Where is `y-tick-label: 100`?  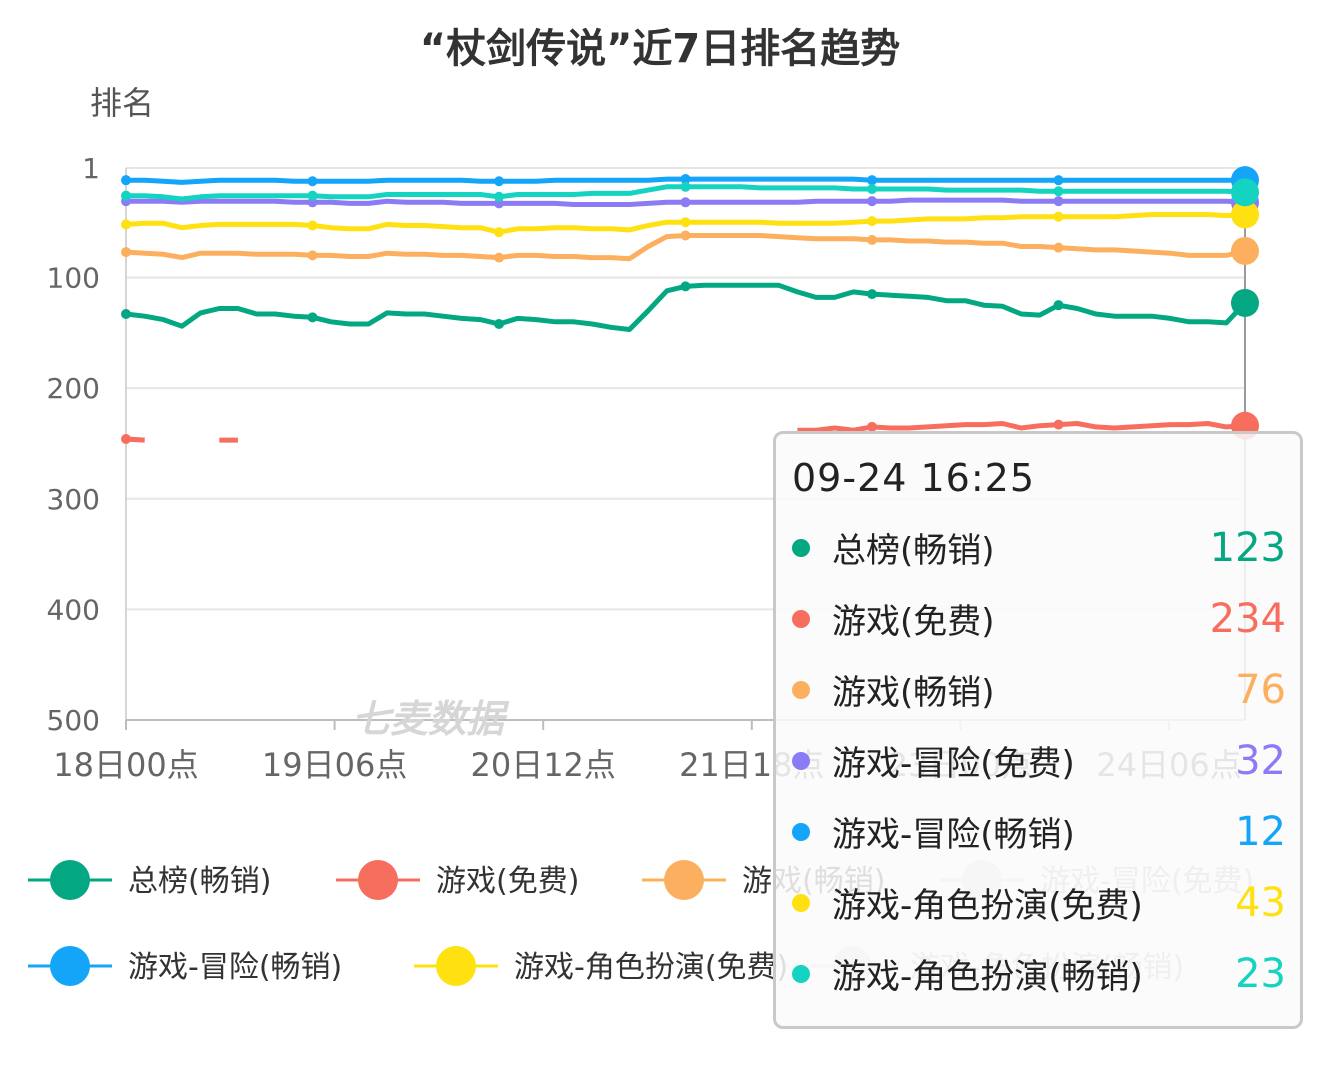 y-tick-label: 100 is located at coordinates (73, 278).